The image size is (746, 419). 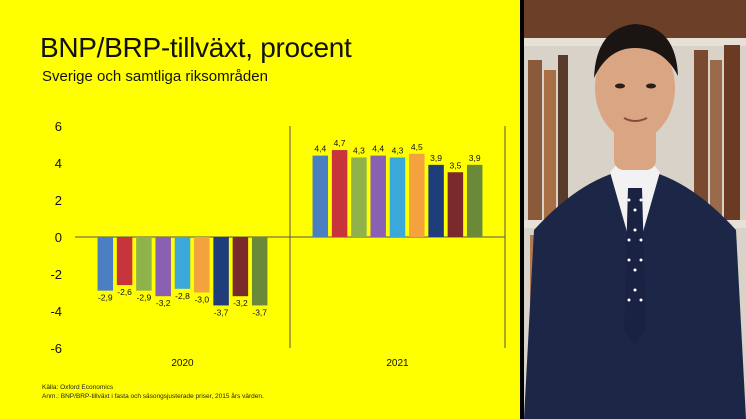 I want to click on x-category-label: 2021, so click(x=397, y=363).